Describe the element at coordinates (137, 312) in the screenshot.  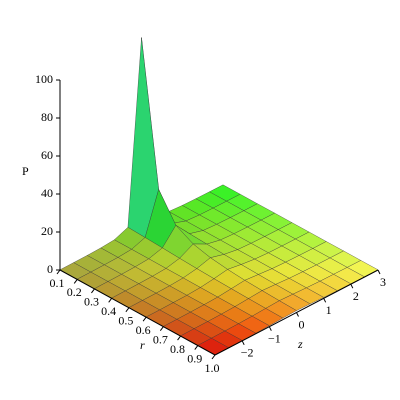
I see `x-axis` at that location.